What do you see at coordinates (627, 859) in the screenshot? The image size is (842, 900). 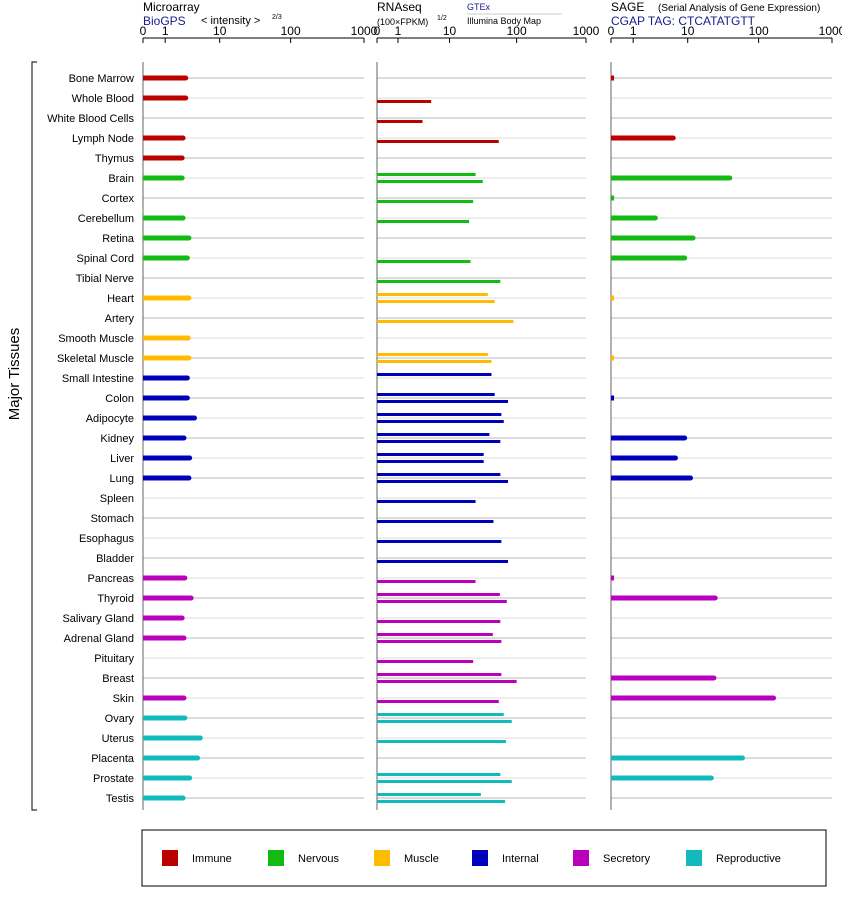 I see `legend-label: Secretory` at bounding box center [627, 859].